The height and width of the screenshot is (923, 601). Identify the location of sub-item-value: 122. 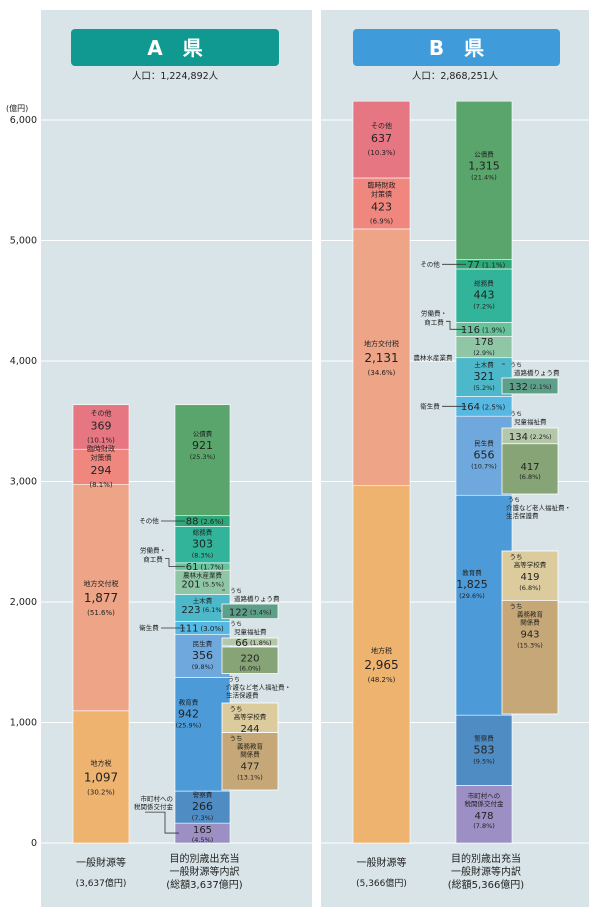
(238, 612).